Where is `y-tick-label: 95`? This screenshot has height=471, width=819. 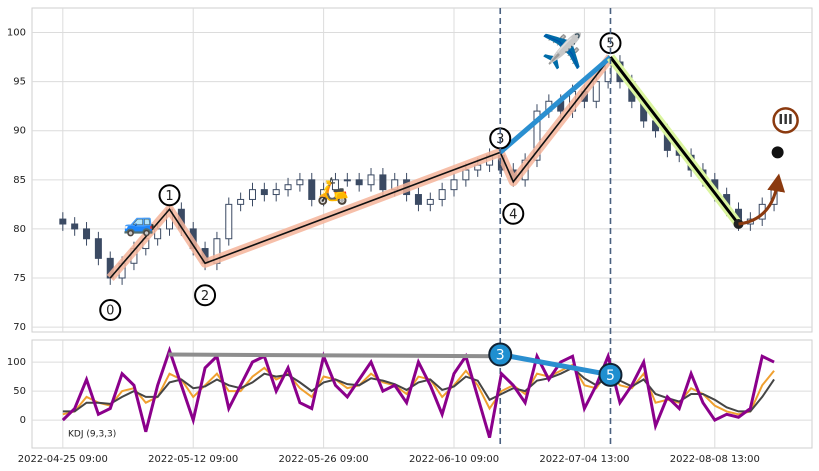
y-tick-label: 95 is located at coordinates (19, 82).